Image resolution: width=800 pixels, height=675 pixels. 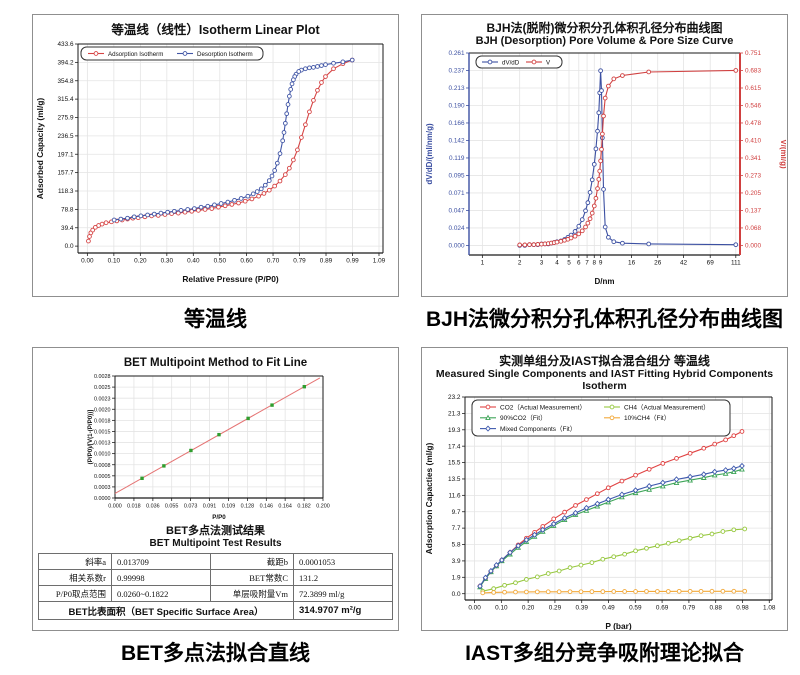 What do you see at coordinates (66, 191) in the screenshot?
I see `svg-text: 118.3` at bounding box center [66, 191].